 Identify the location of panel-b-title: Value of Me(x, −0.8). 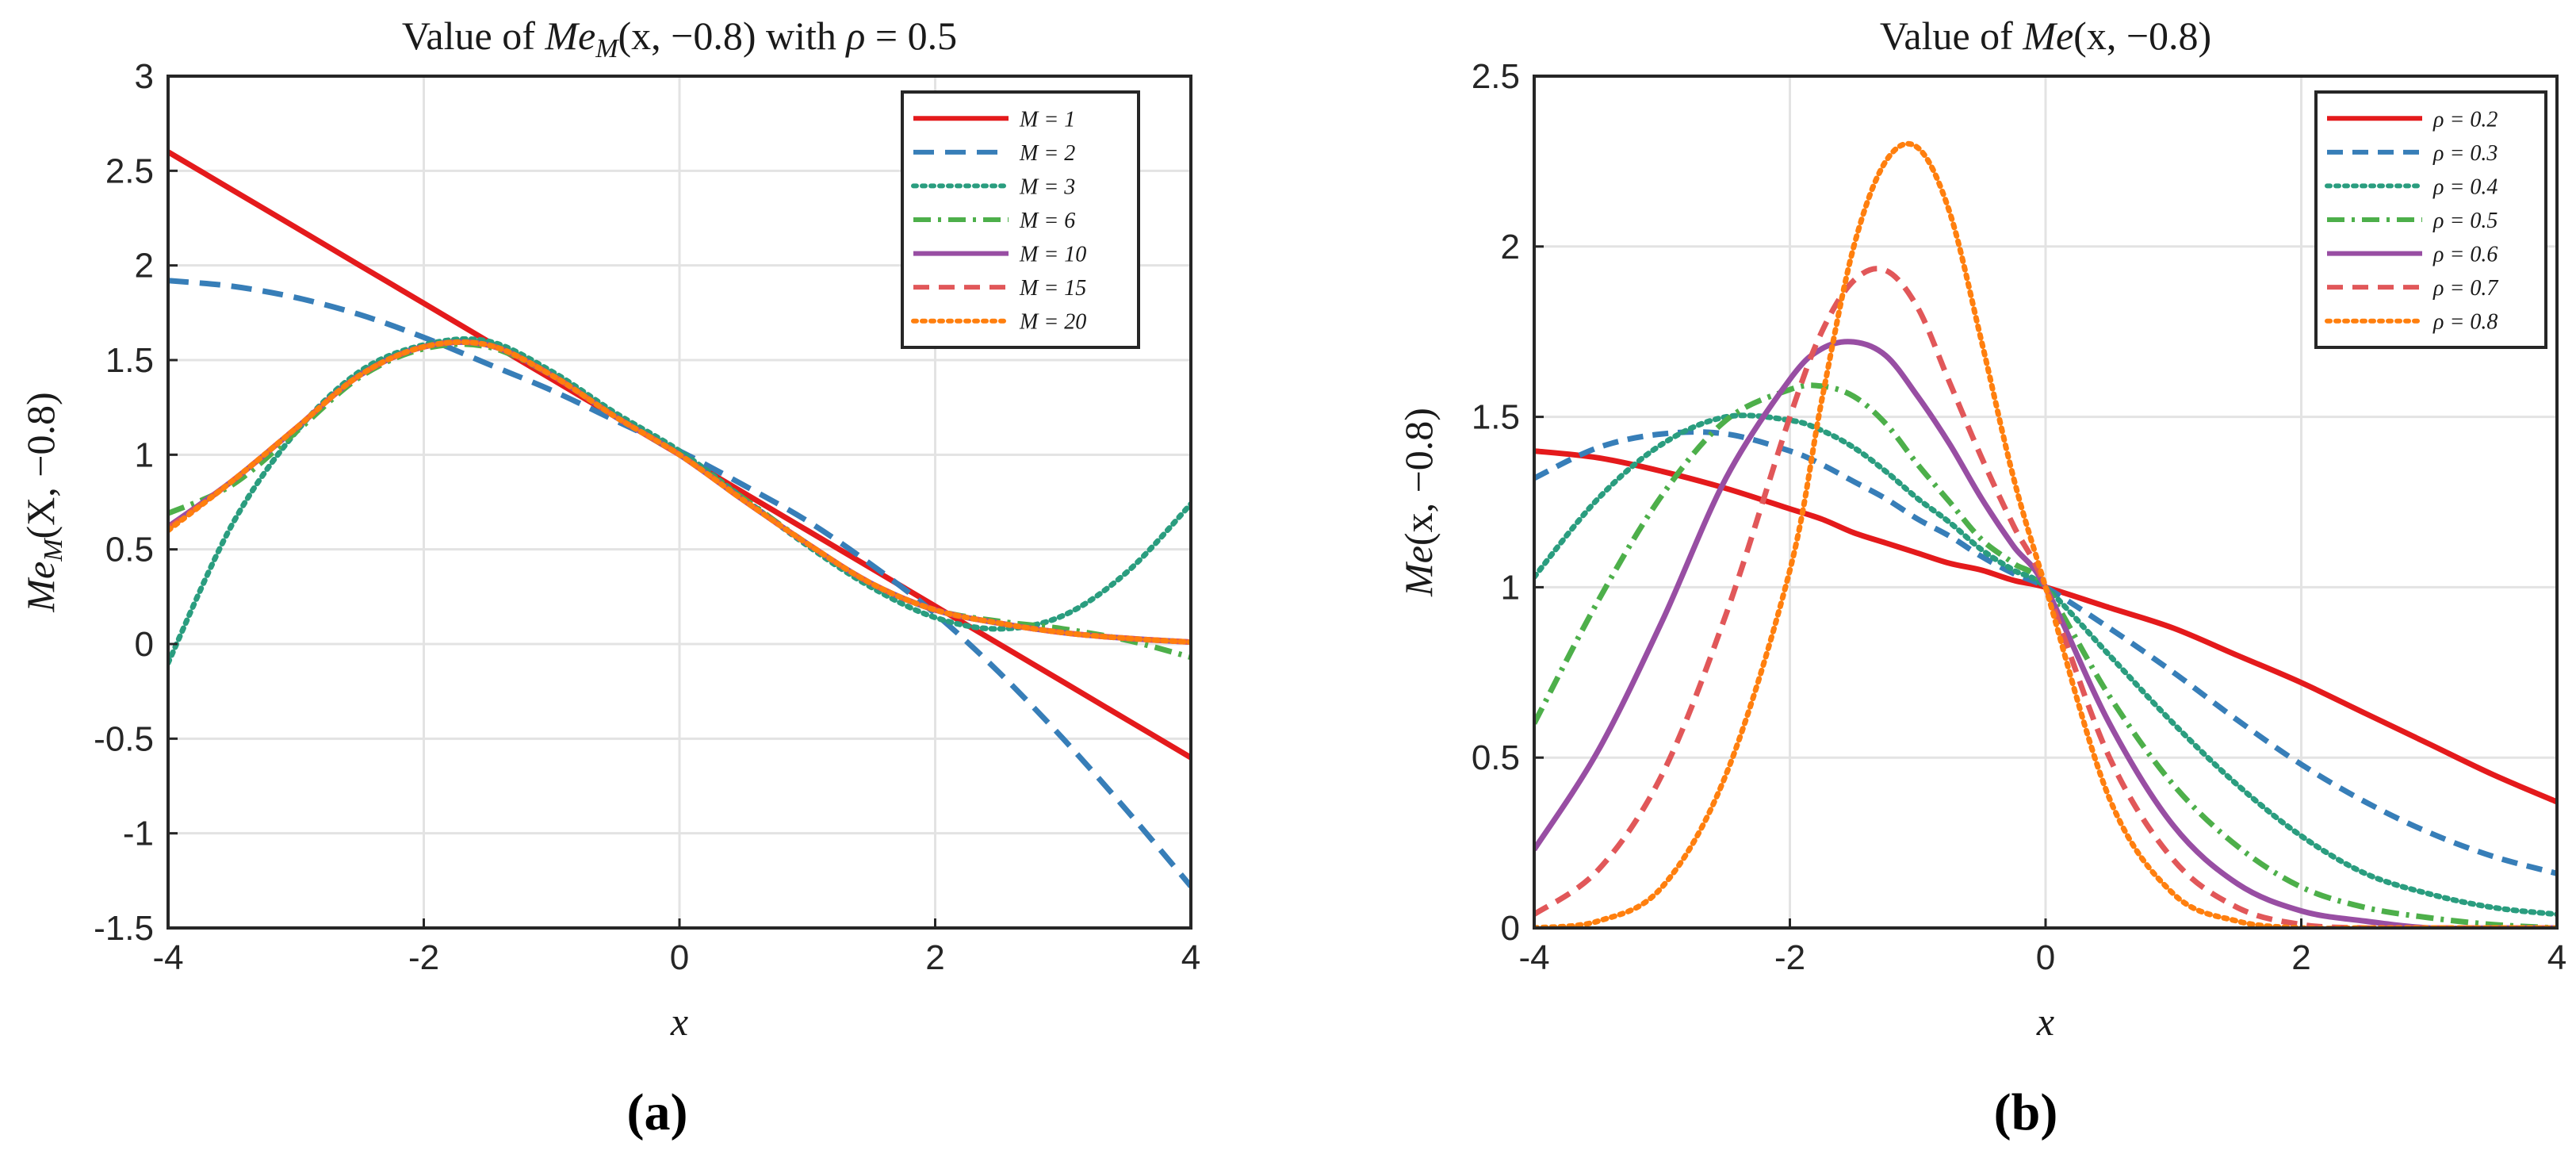
(2045, 35).